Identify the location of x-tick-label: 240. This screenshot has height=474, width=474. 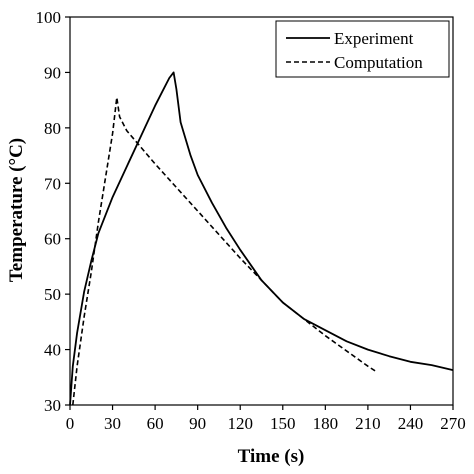
(411, 423).